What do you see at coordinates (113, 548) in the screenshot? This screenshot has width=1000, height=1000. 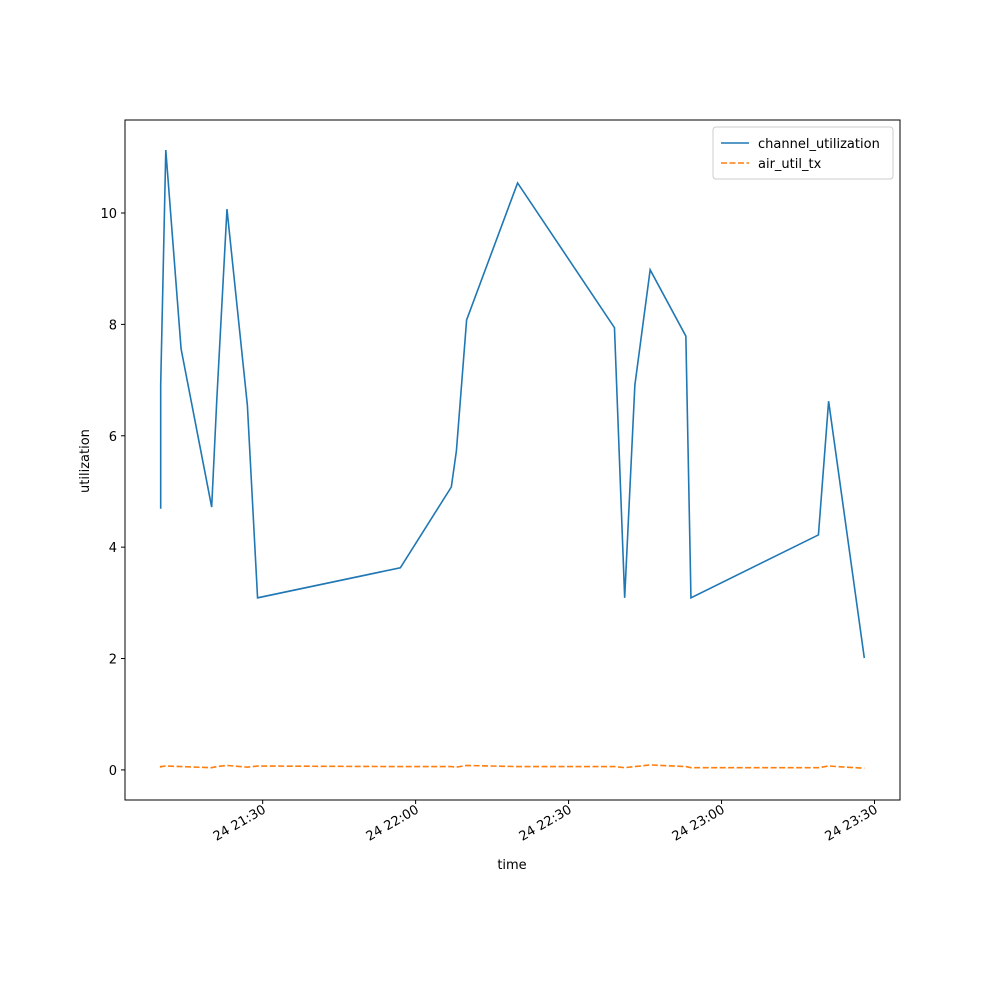 I see `y-tick-label: 4` at bounding box center [113, 548].